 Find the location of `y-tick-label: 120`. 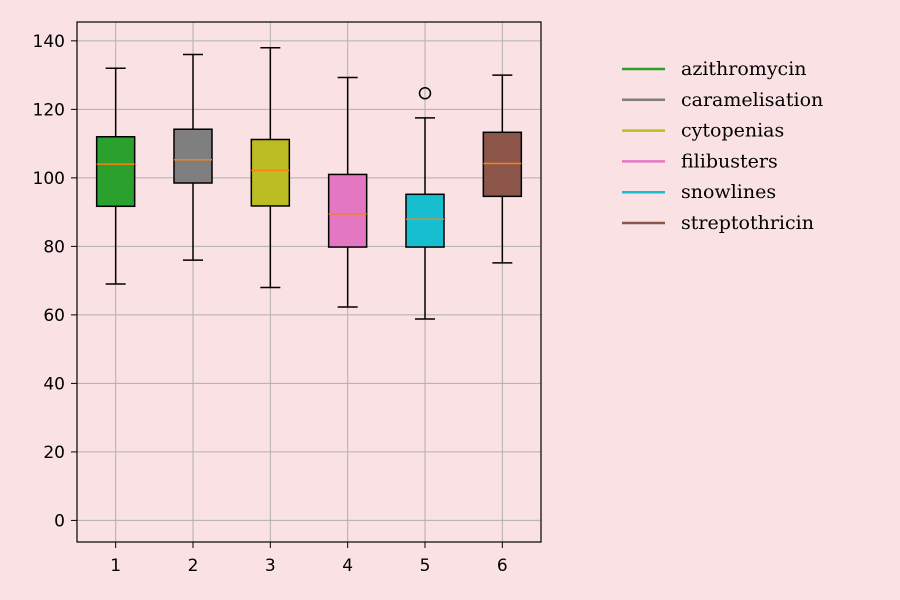

y-tick-label: 120 is located at coordinates (49, 110).